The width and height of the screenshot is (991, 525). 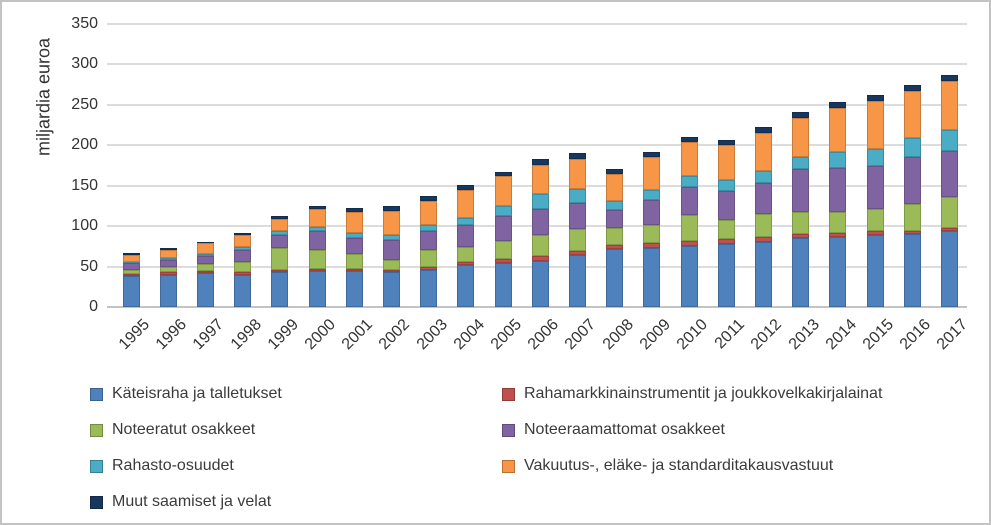 What do you see at coordinates (84, 226) in the screenshot?
I see `y-tick-label: 100` at bounding box center [84, 226].